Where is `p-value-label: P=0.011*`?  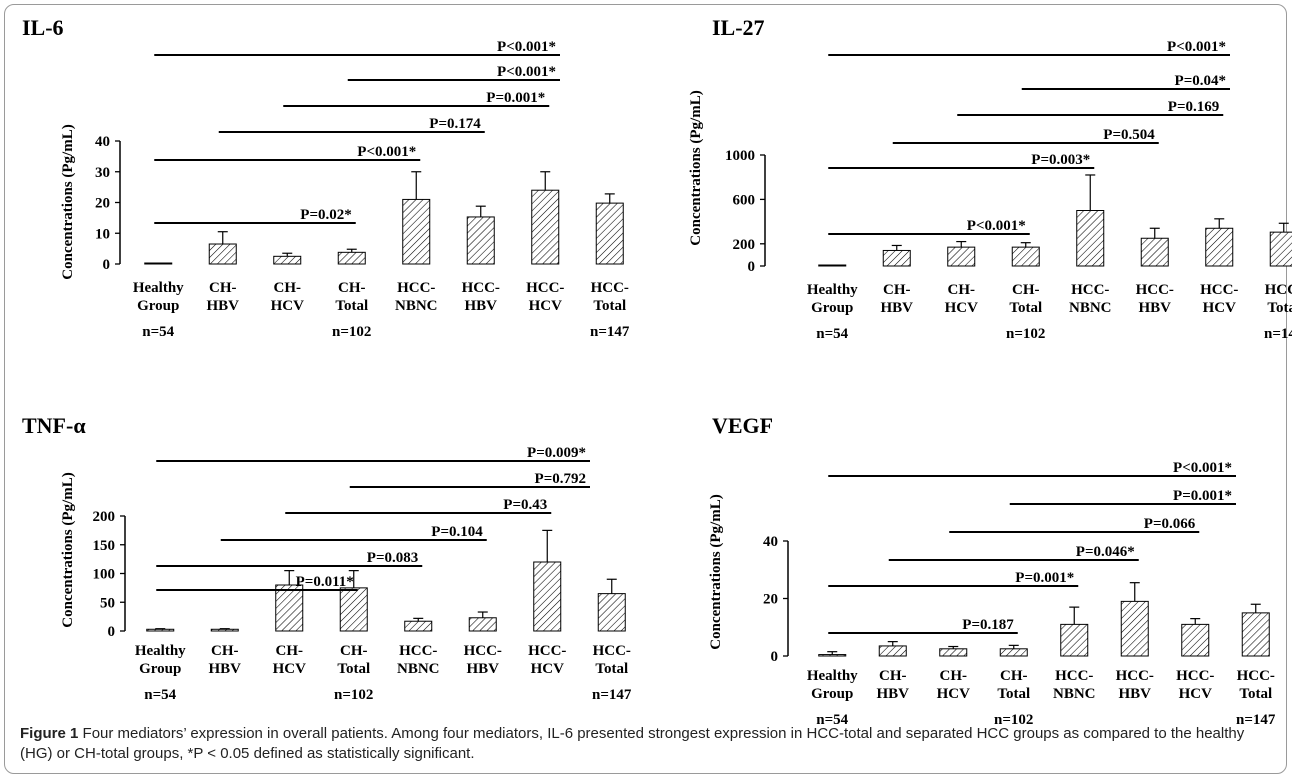 p-value-label: P=0.011* is located at coordinates (325, 582).